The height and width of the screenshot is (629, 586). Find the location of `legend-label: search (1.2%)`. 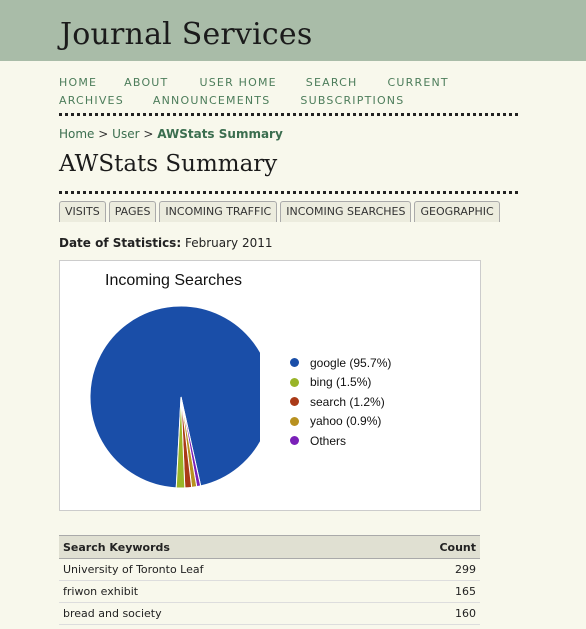

legend-label: search (1.2%) is located at coordinates (347, 401).